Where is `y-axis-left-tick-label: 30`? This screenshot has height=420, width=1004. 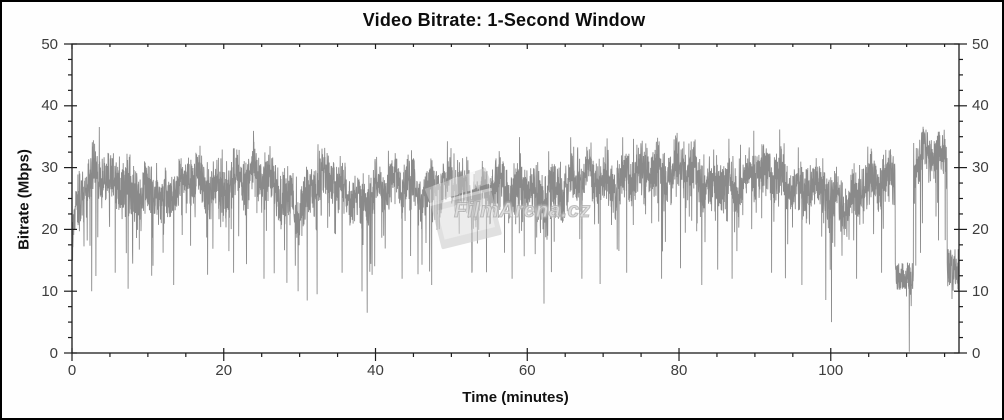 y-axis-left-tick-label: 30 is located at coordinates (49, 168).